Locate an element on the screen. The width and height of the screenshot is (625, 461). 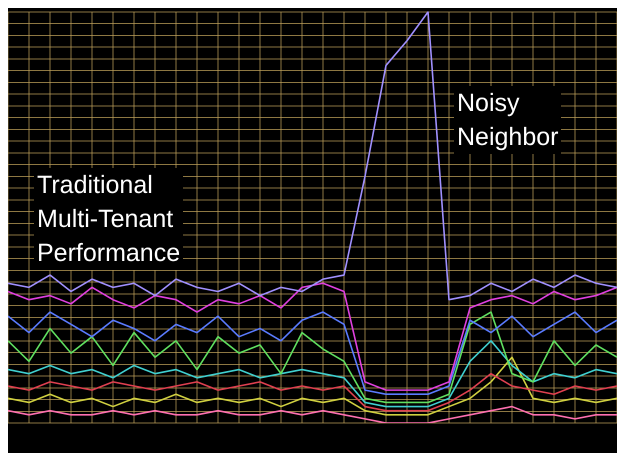
annotation: Noisy Neighbor is located at coordinates (508, 120).